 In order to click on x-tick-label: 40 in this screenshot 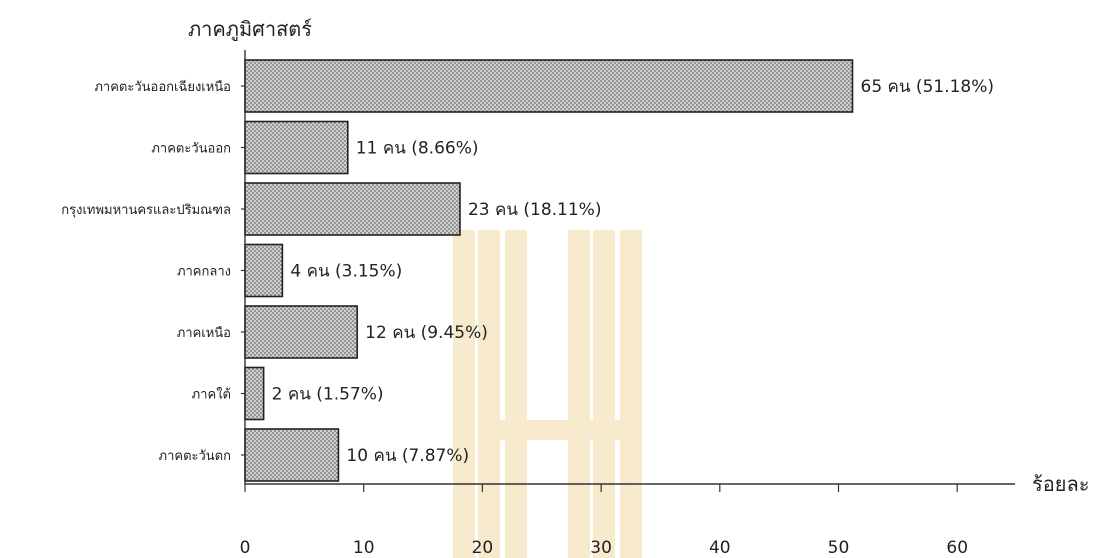, I will do `click(720, 548)`.